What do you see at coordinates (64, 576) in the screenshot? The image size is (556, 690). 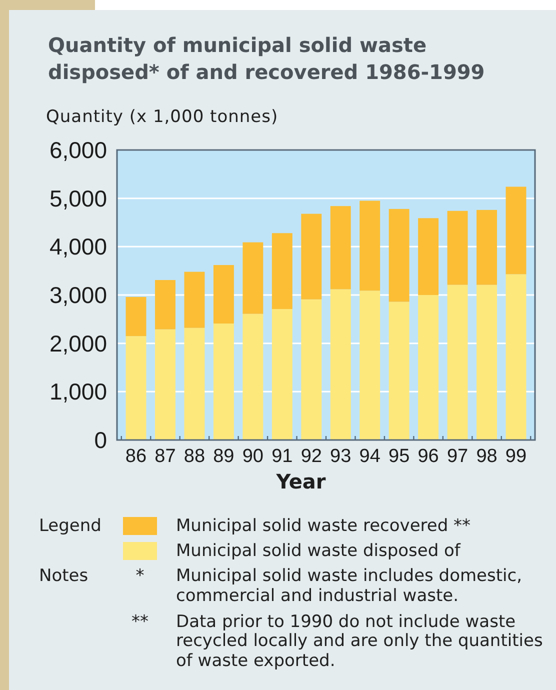 I see `text: Notes` at bounding box center [64, 576].